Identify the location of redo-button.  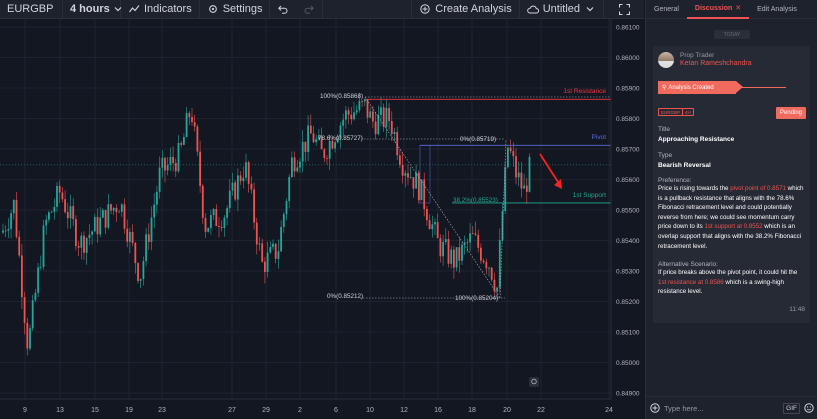
(310, 9).